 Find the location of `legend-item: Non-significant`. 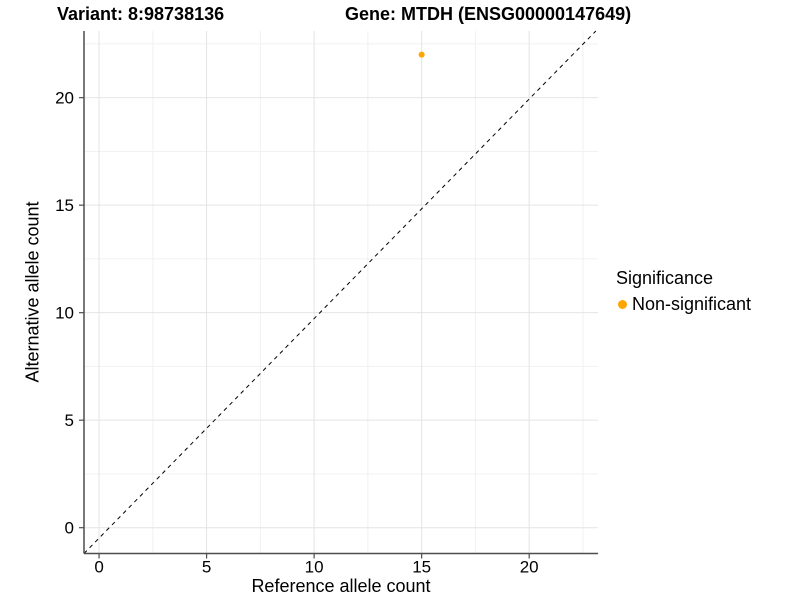

legend-item: Non-significant is located at coordinates (683, 304).